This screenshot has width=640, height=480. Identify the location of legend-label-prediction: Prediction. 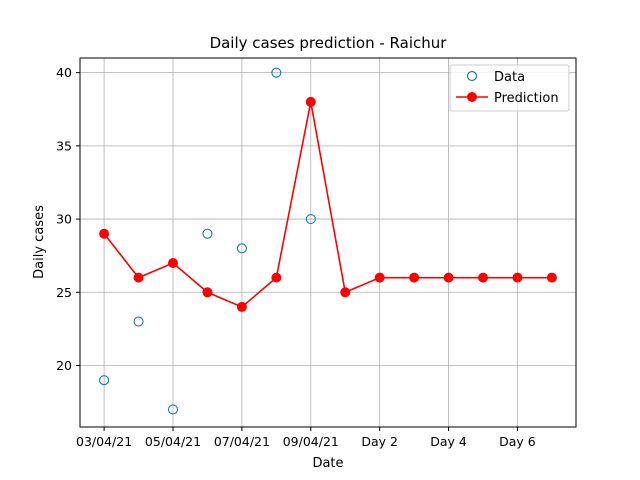
(526, 98).